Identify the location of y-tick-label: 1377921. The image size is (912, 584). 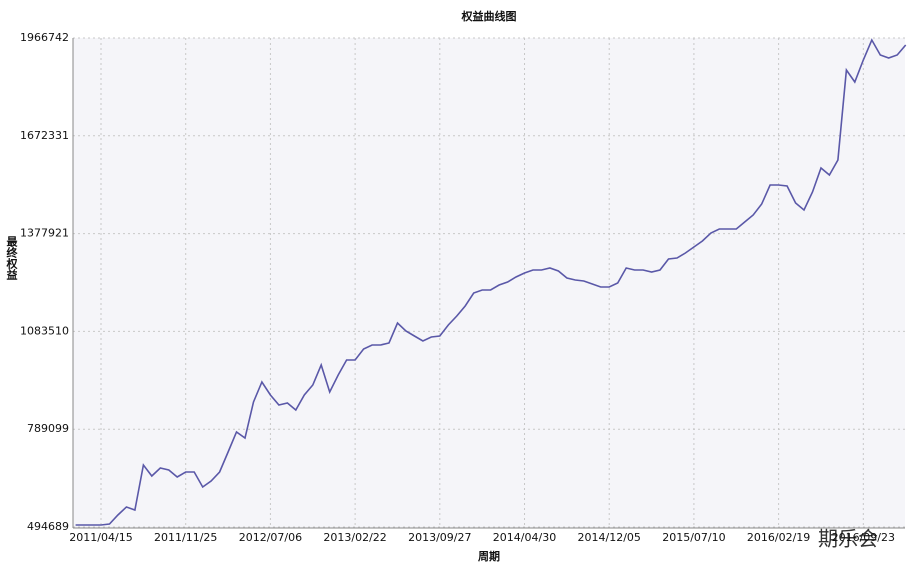
(44, 233).